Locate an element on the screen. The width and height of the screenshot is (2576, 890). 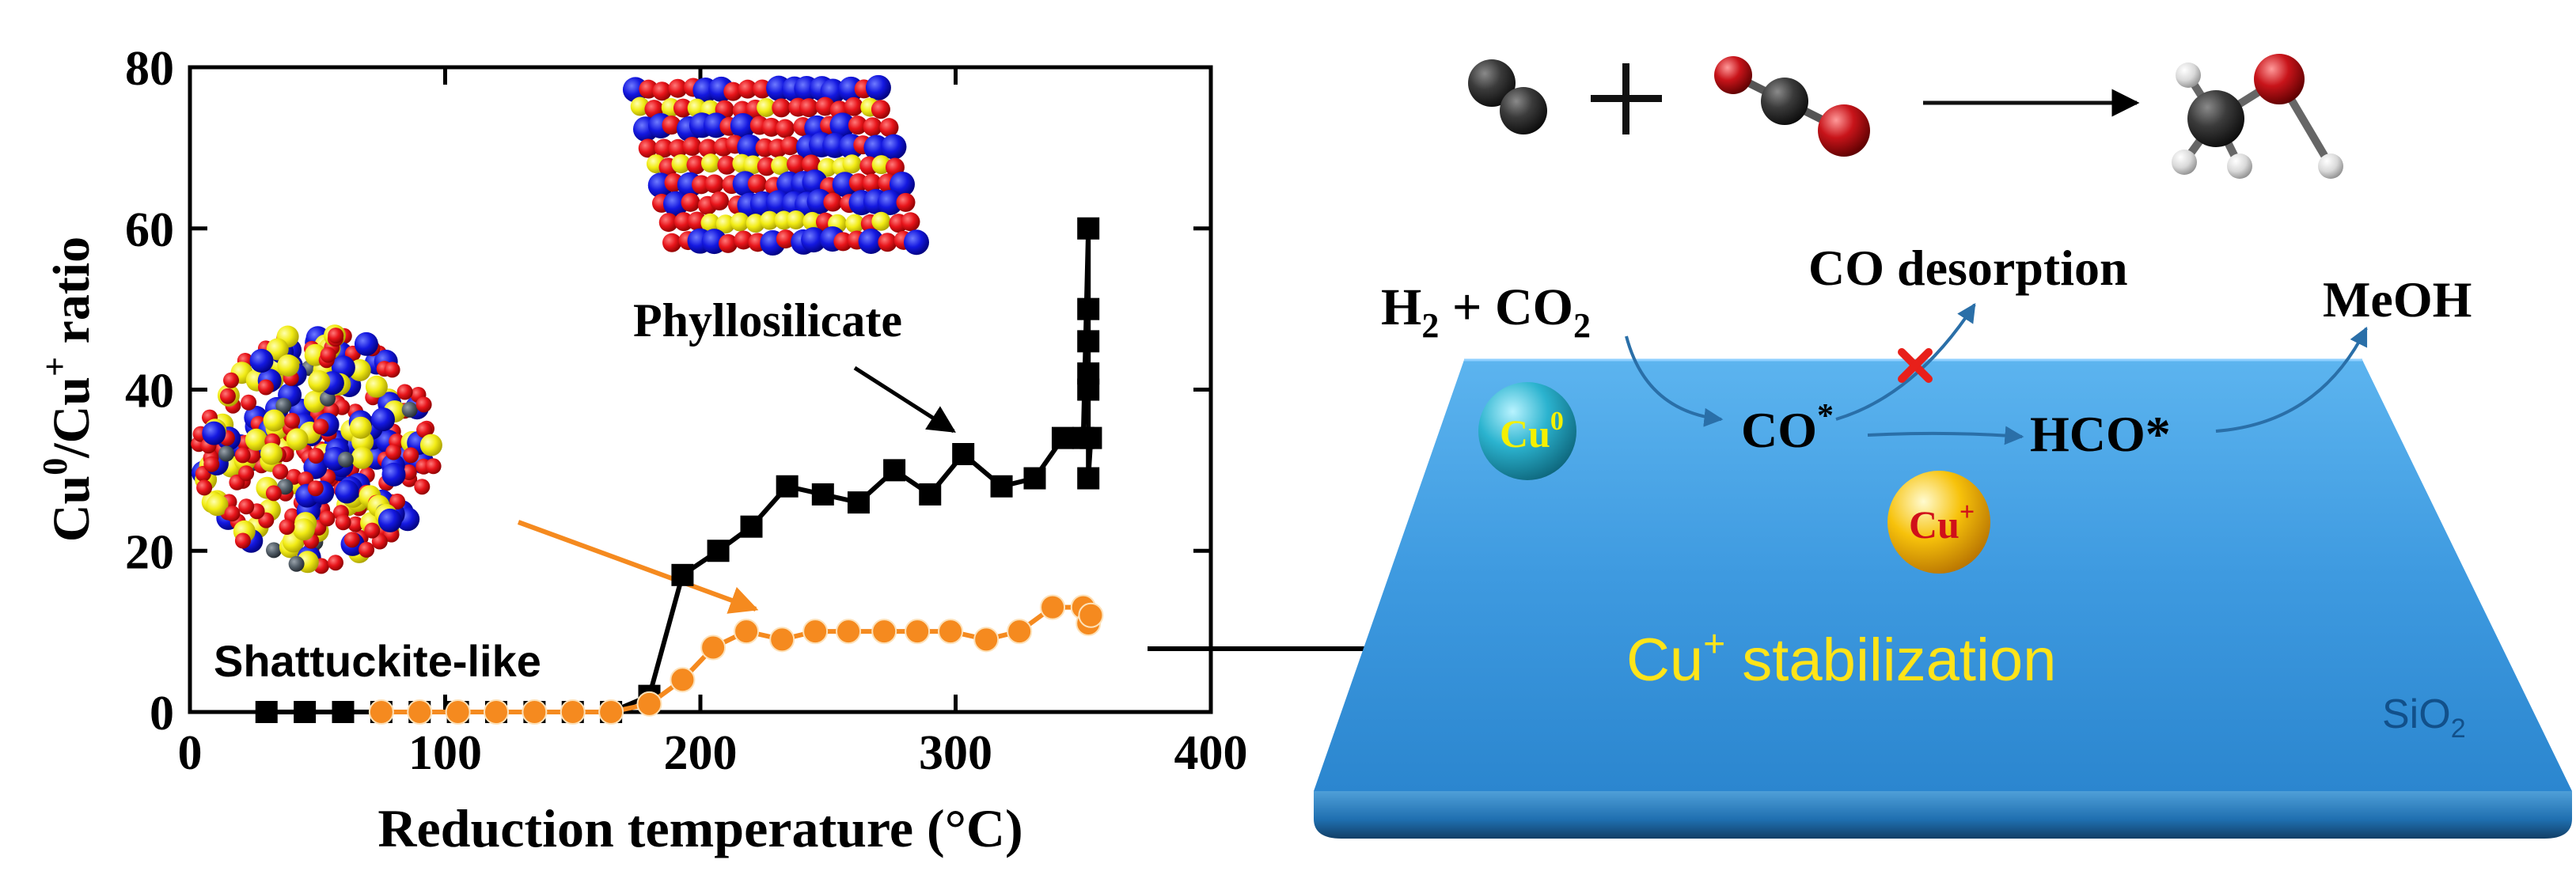
svg-text: Cu0 is located at coordinates (1532, 431).